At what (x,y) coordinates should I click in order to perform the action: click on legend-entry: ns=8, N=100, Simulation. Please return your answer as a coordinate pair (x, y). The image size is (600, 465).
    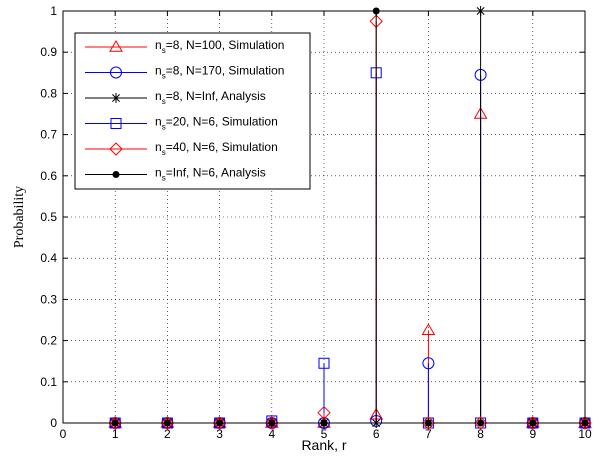
    Looking at the image, I should click on (184, 46).